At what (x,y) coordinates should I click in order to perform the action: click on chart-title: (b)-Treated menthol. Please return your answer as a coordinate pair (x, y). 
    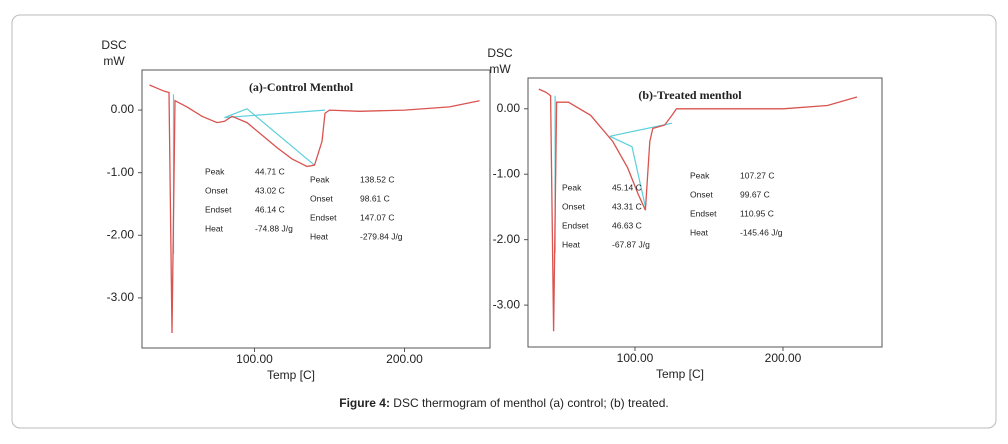
    Looking at the image, I should click on (690, 95).